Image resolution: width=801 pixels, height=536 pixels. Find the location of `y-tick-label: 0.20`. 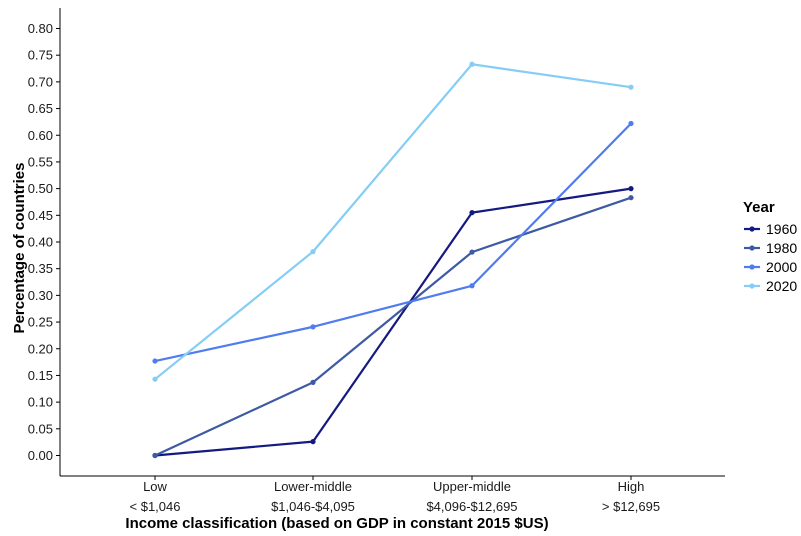

y-tick-label: 0.20 is located at coordinates (40, 348).